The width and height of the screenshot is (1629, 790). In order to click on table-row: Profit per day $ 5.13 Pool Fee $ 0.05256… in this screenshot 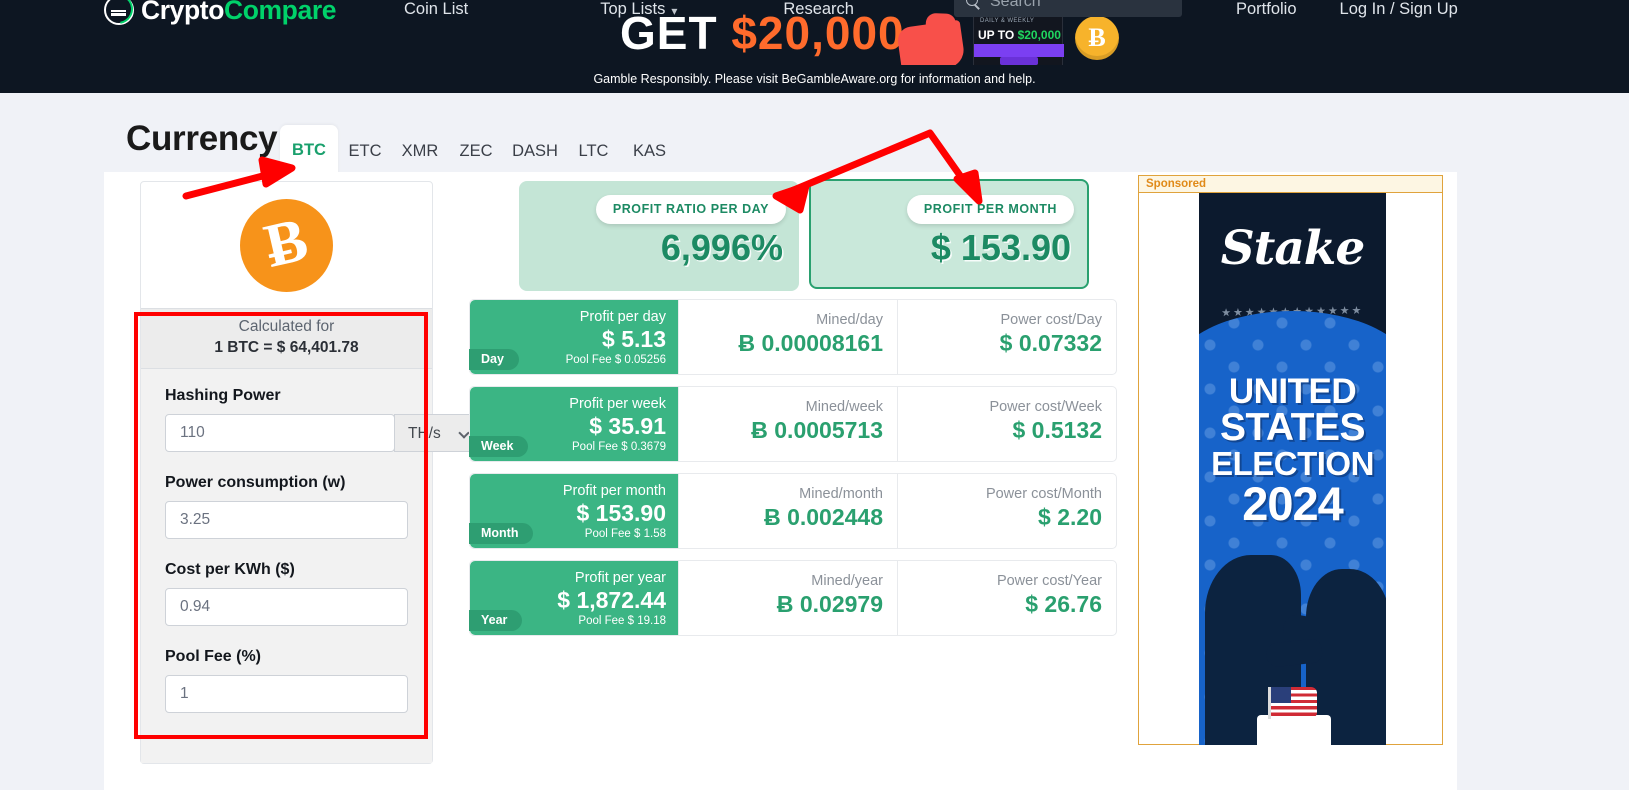, I will do `click(793, 337)`.